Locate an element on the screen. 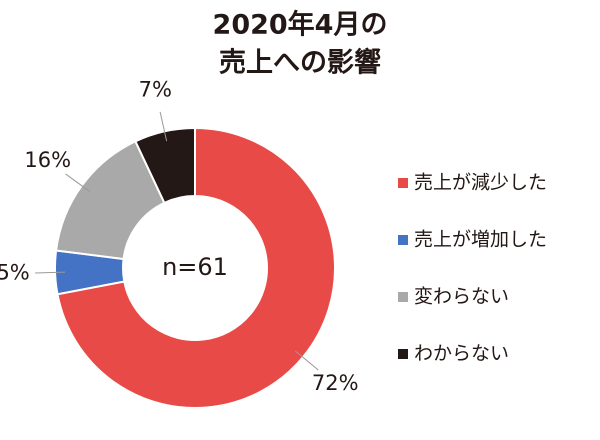 The width and height of the screenshot is (600, 440). legend-label: 変わらない is located at coordinates (461, 297).